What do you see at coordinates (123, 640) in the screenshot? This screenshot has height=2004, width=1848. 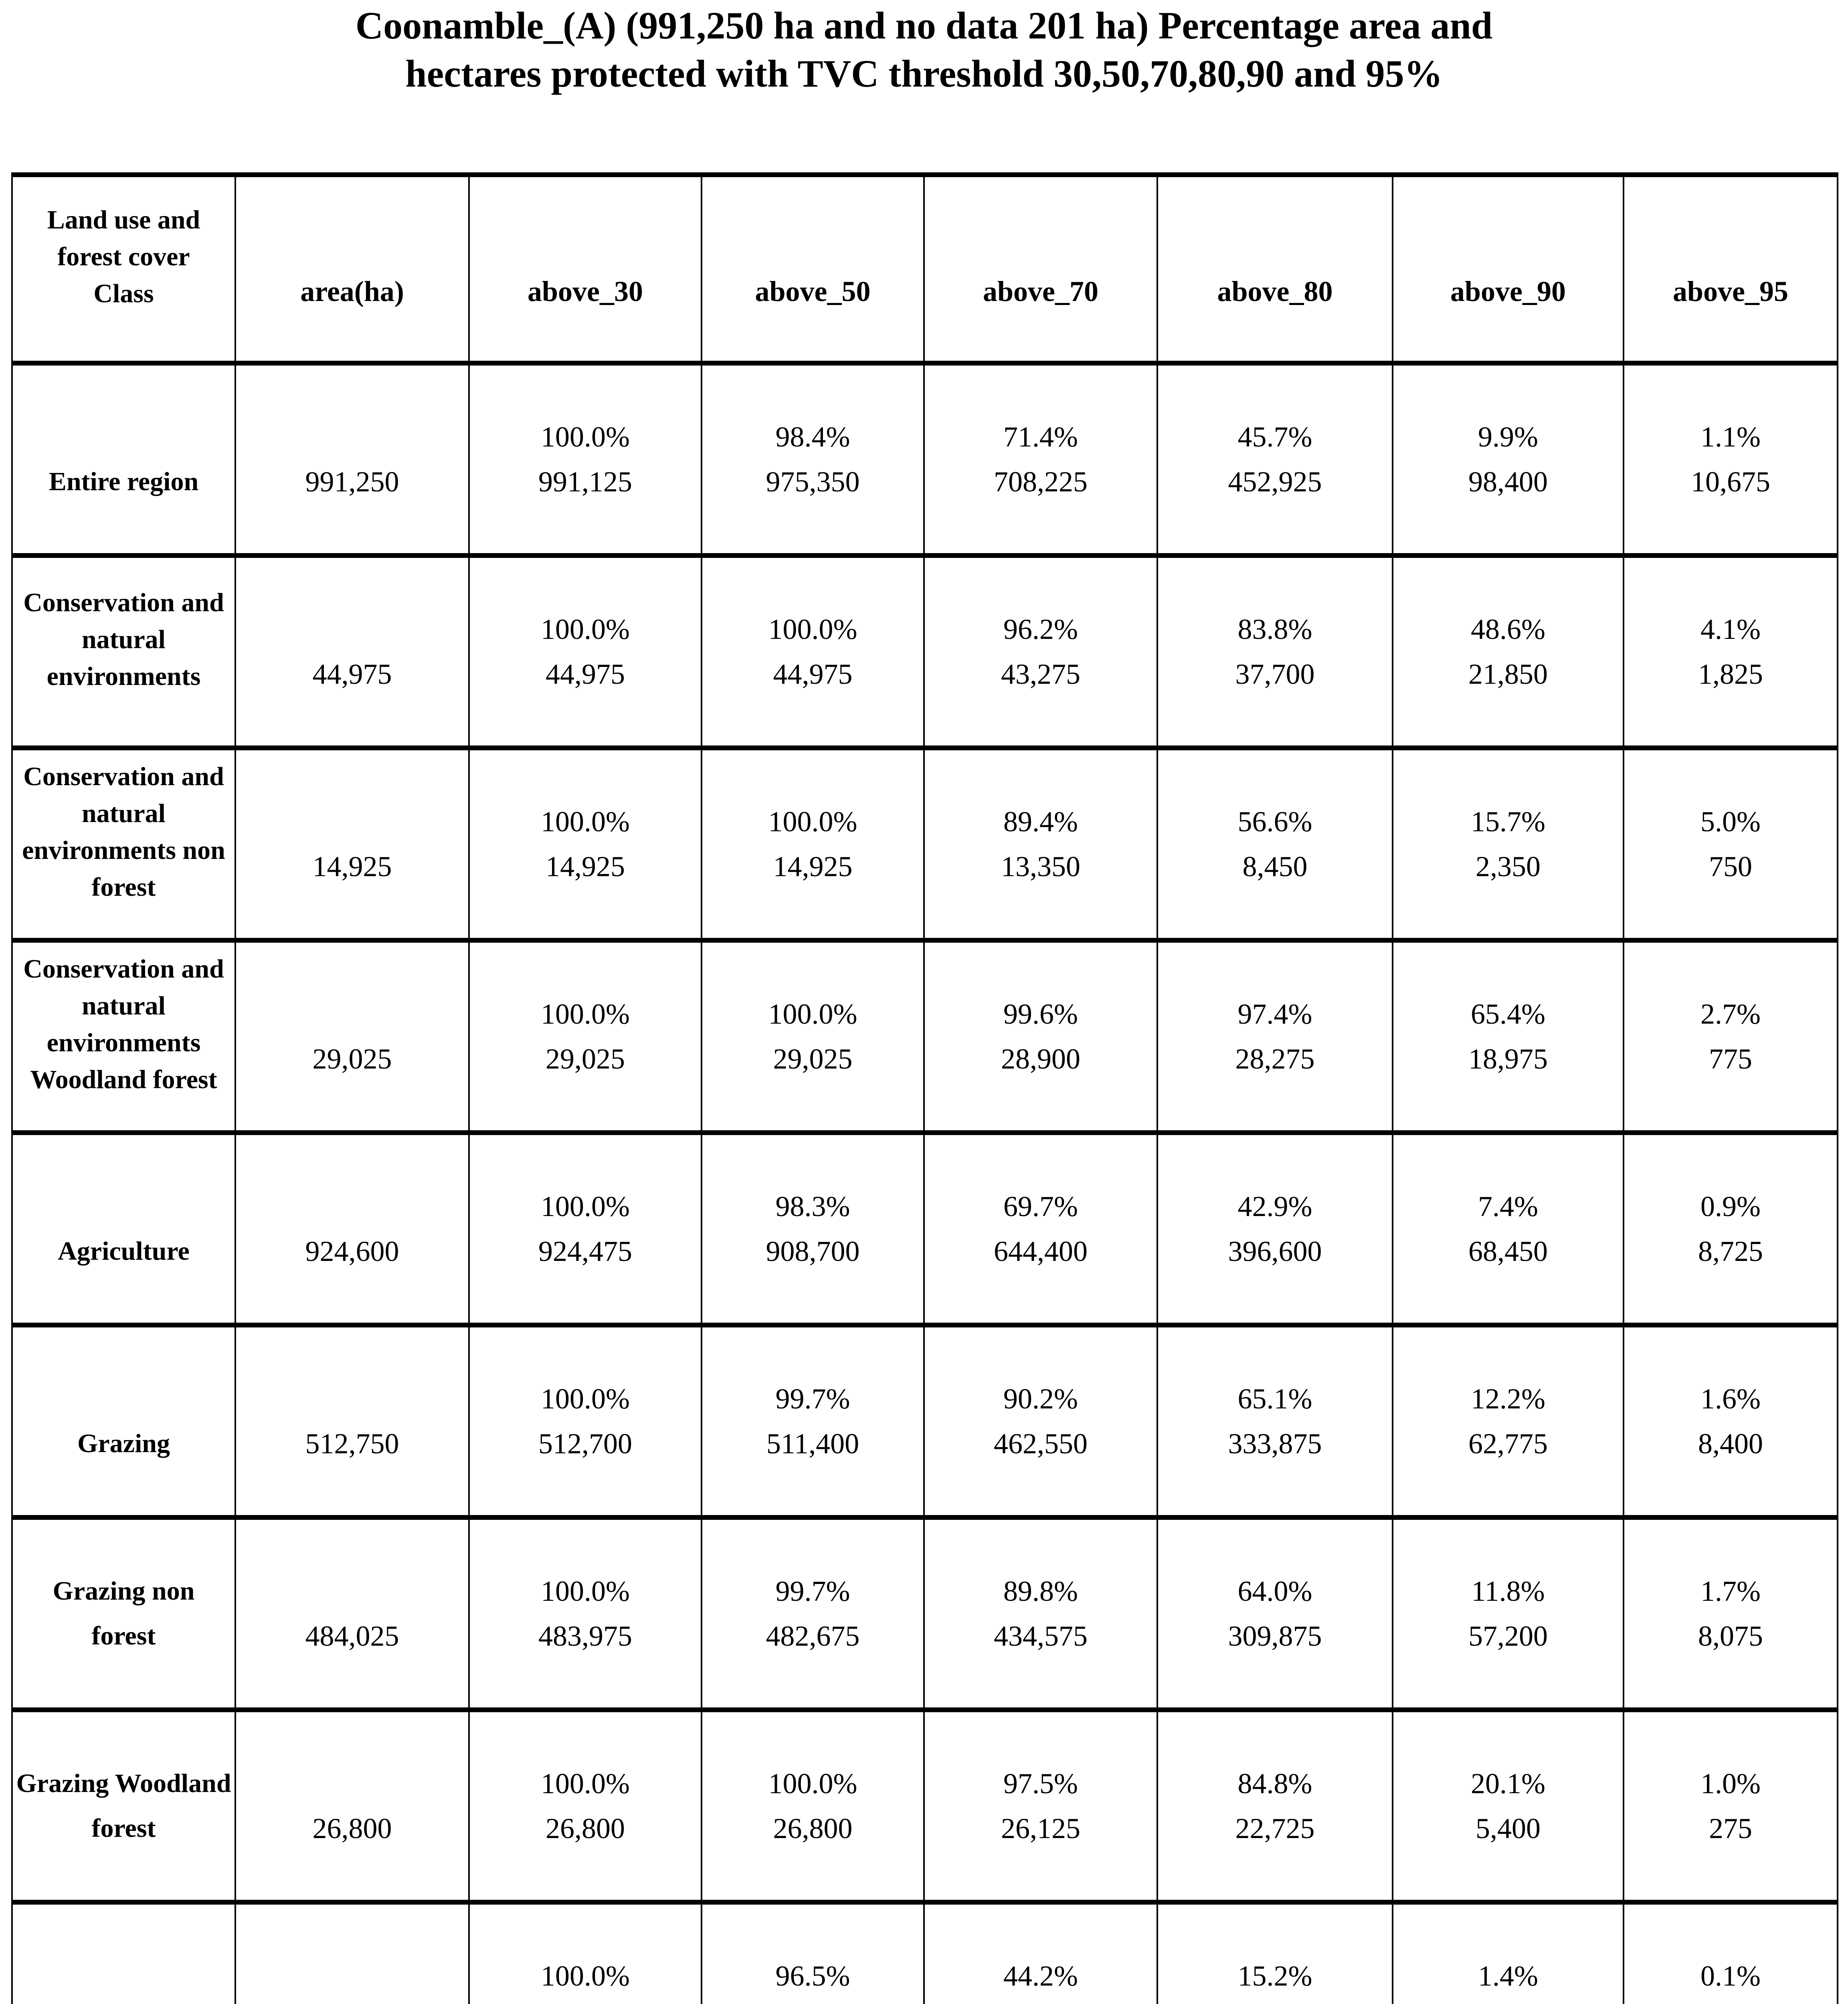 I see `row-label: Conservation and natural environments` at bounding box center [123, 640].